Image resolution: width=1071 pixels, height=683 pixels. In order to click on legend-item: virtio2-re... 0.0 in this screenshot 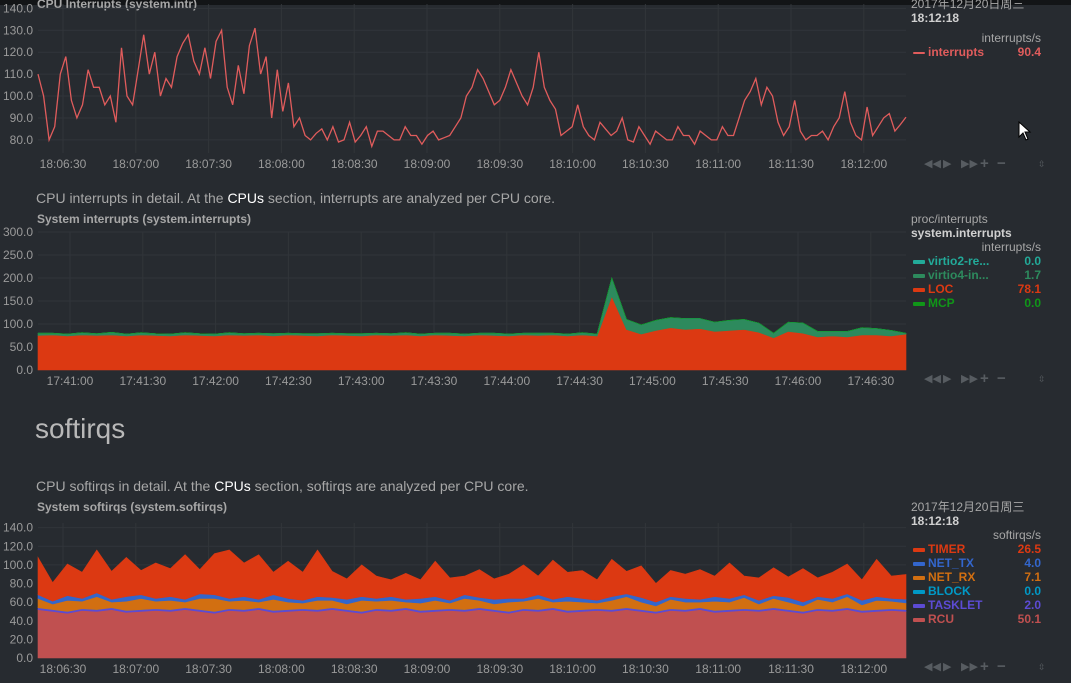, I will do `click(977, 261)`.